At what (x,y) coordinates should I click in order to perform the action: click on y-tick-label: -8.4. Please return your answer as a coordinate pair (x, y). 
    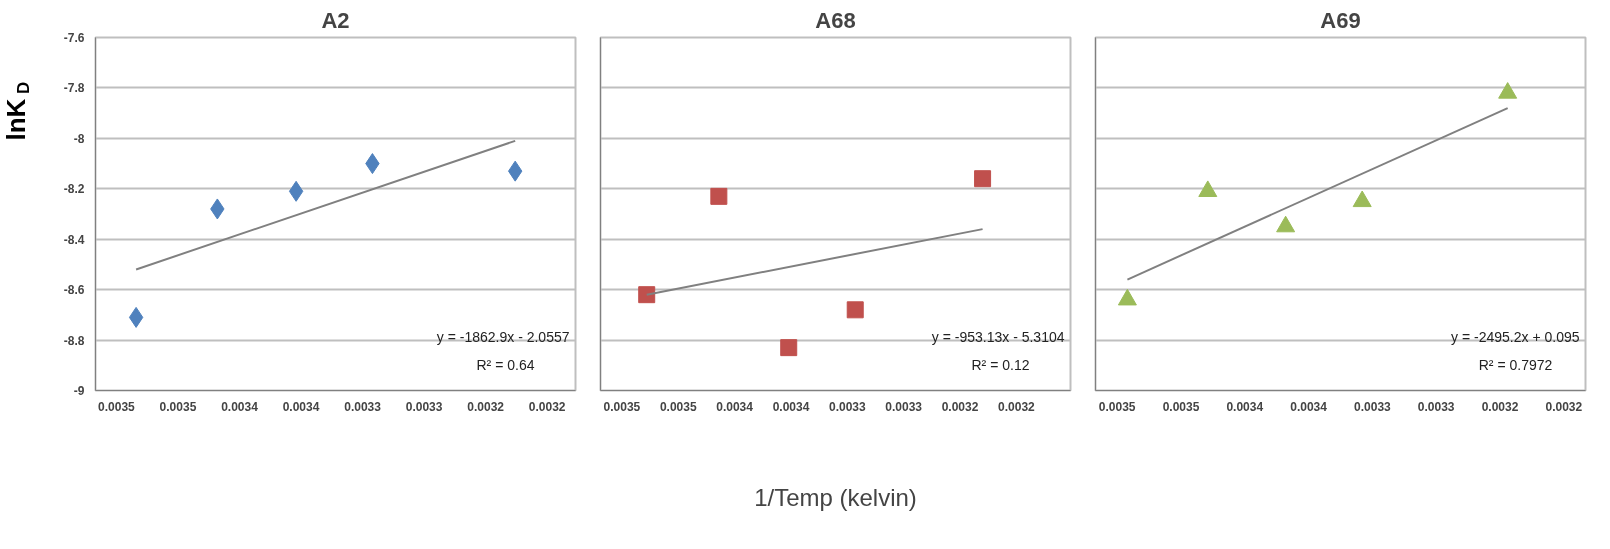
    Looking at the image, I should click on (74, 239).